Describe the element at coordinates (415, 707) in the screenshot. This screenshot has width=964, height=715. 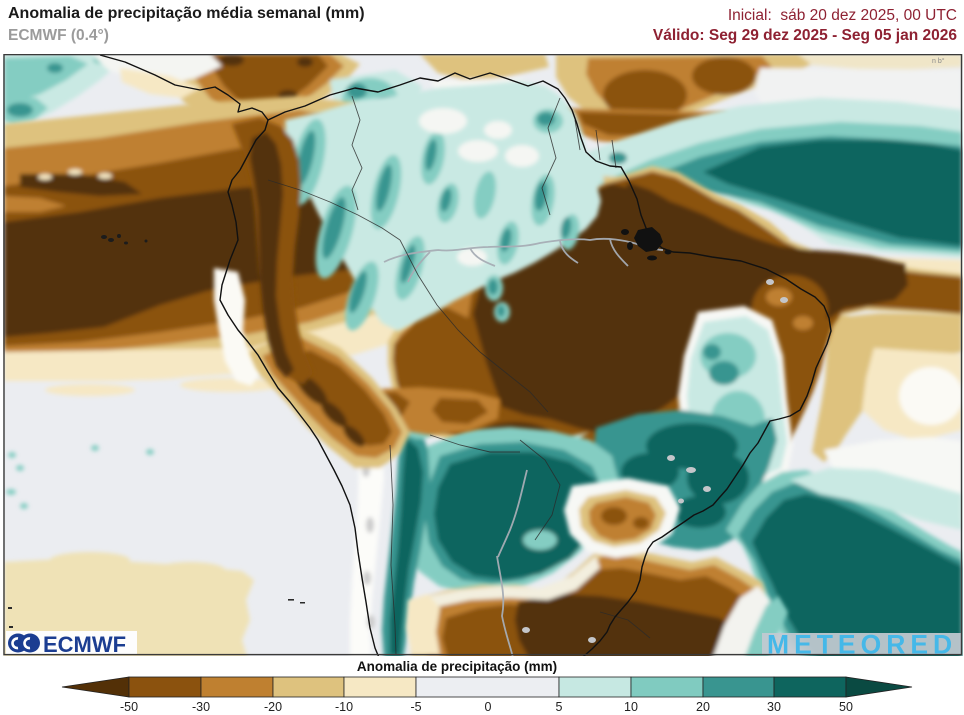
I see `svg-text: -5` at that location.